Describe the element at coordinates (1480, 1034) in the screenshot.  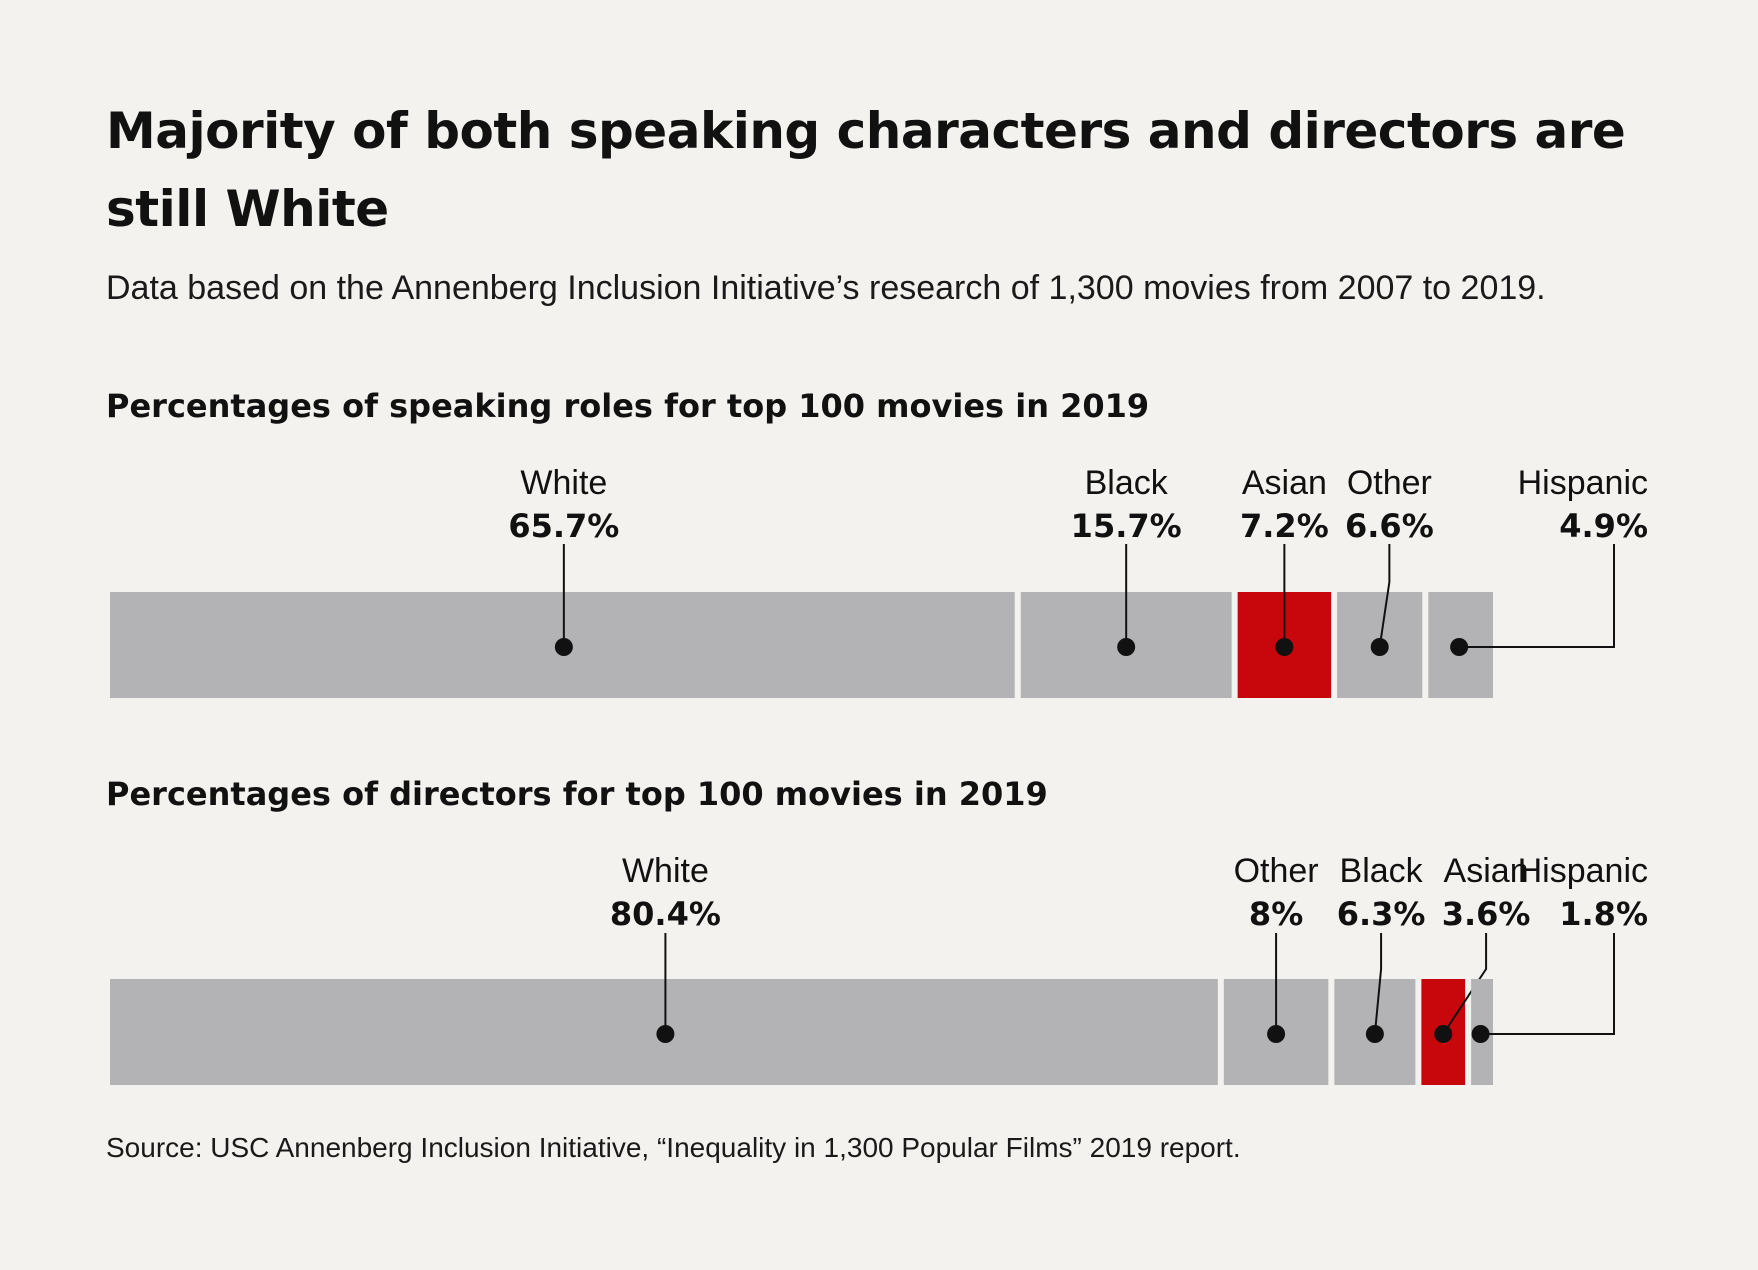
I see `marker-dot-directors-hispanic` at that location.